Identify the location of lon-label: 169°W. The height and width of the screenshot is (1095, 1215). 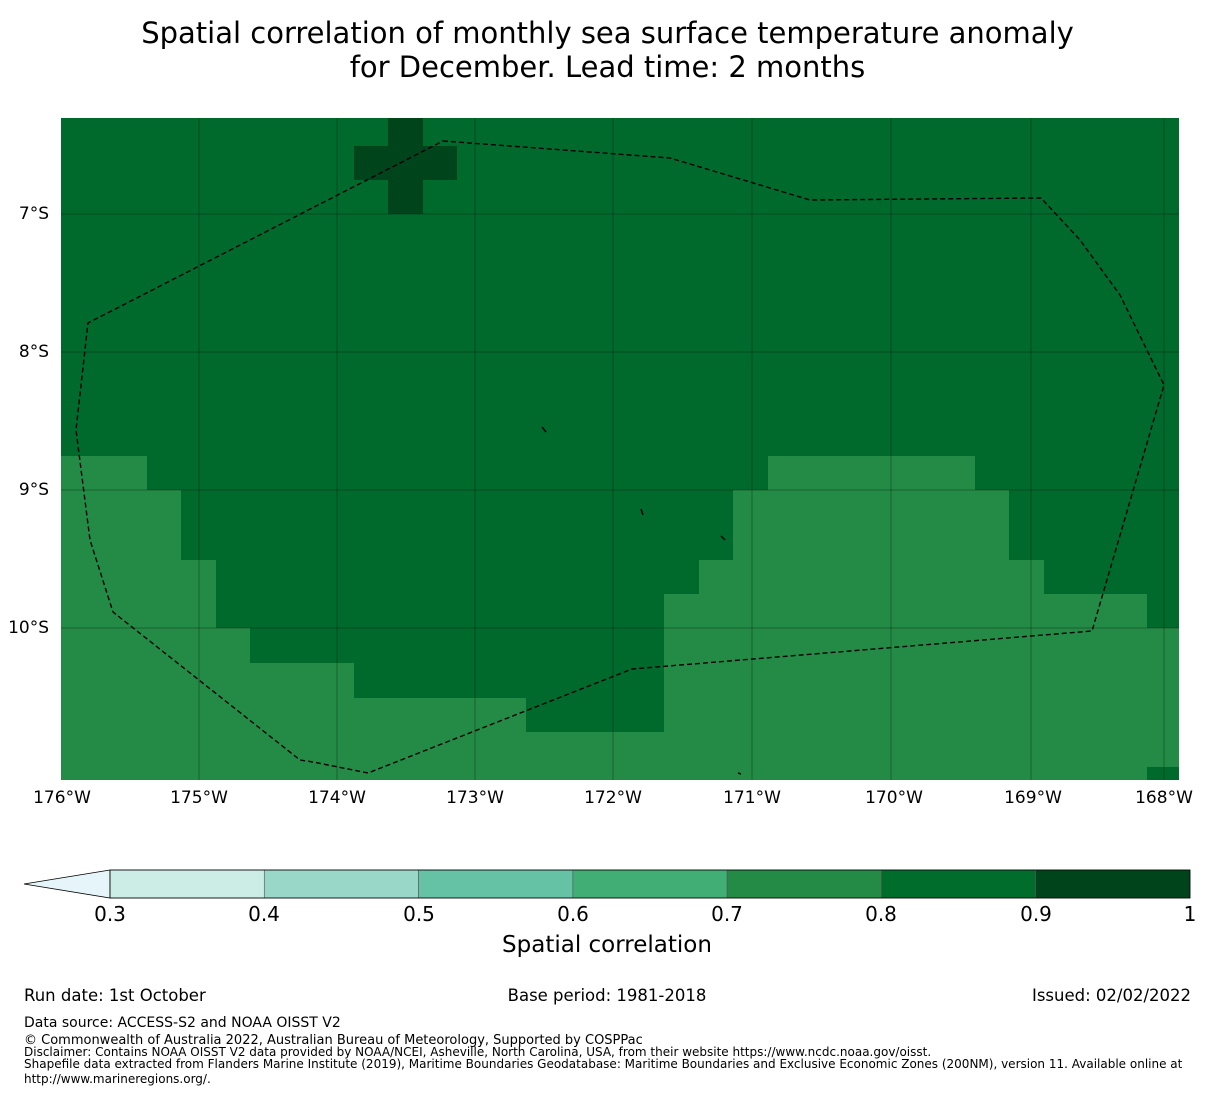
(1033, 798).